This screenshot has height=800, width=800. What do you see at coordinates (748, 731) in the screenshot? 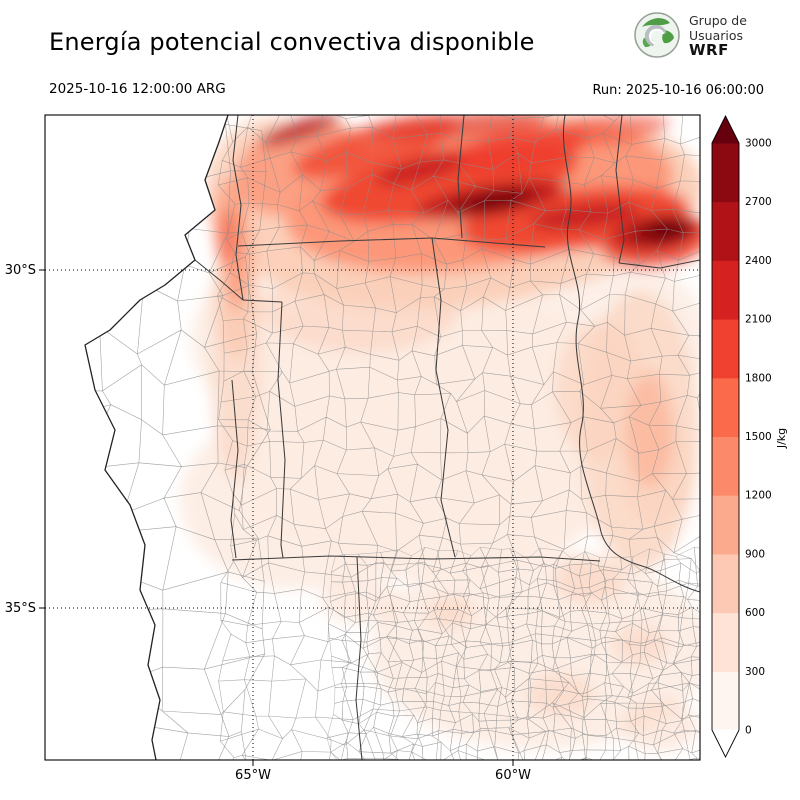
I see `colorbar-tick: 0` at bounding box center [748, 731].